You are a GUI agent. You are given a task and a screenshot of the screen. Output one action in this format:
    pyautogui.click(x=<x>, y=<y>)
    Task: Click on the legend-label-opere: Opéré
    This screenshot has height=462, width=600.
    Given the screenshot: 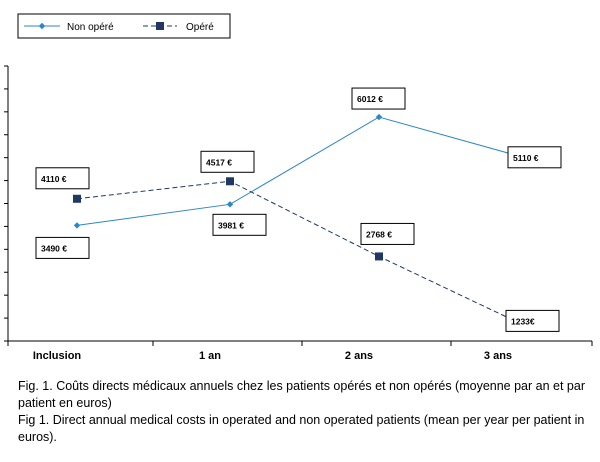 What is the action you would take?
    pyautogui.click(x=200, y=27)
    